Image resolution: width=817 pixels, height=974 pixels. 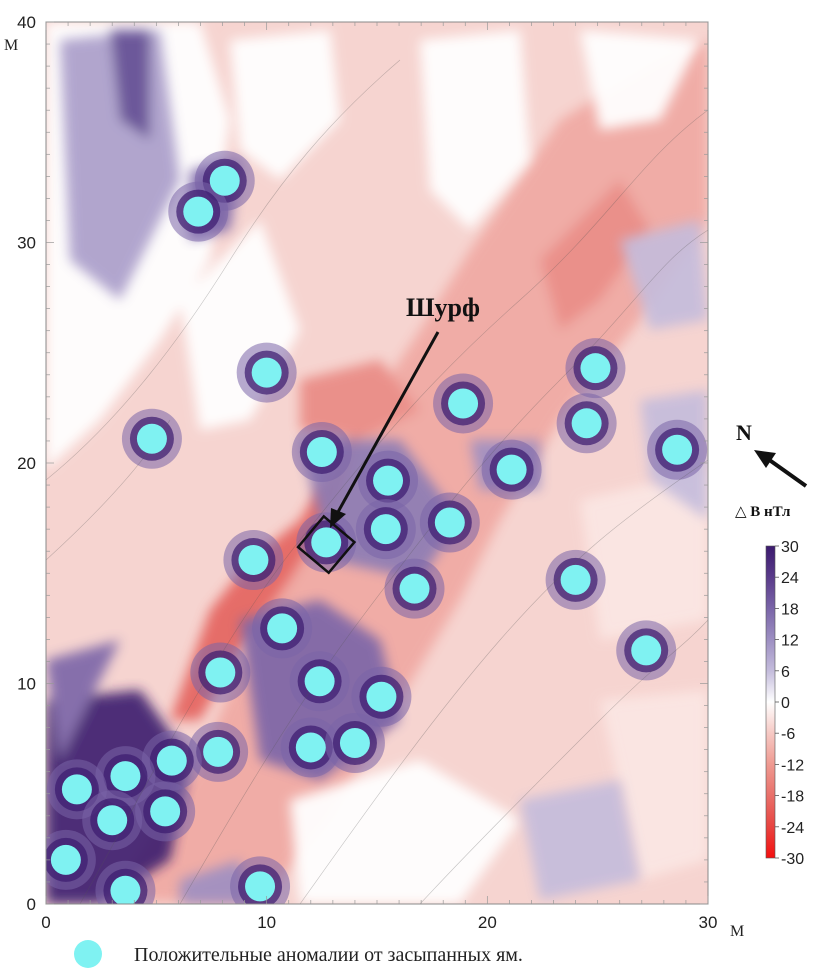 I want to click on color-scale-labels: 30 24 18 12 6 0 -6 -12 -18 -24 -30, so click(x=792, y=703).